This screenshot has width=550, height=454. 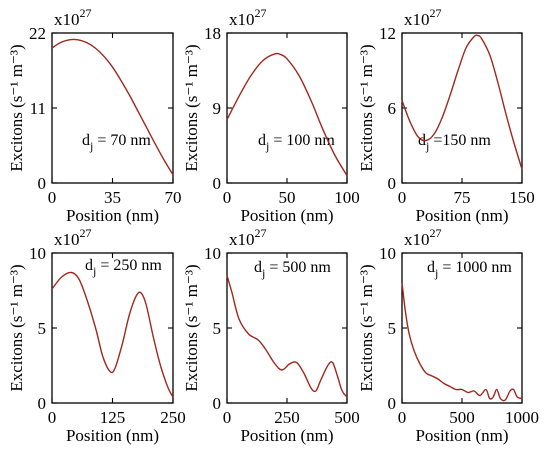 I want to click on y-tick-label: 9, so click(x=217, y=108).